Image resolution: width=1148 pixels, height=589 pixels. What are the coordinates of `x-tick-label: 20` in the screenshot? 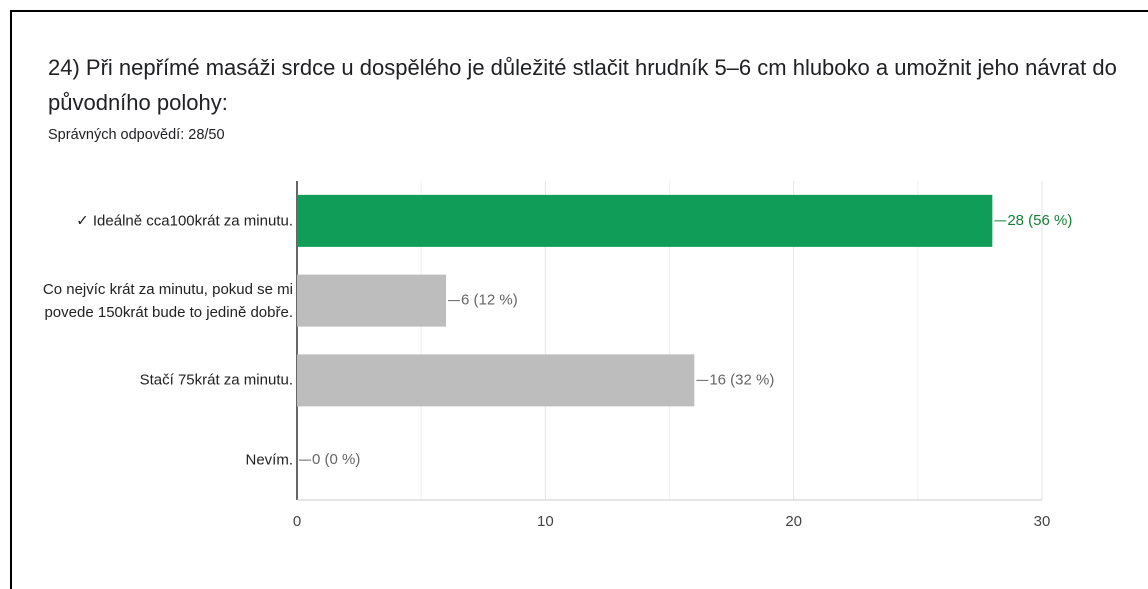 It's located at (793, 521).